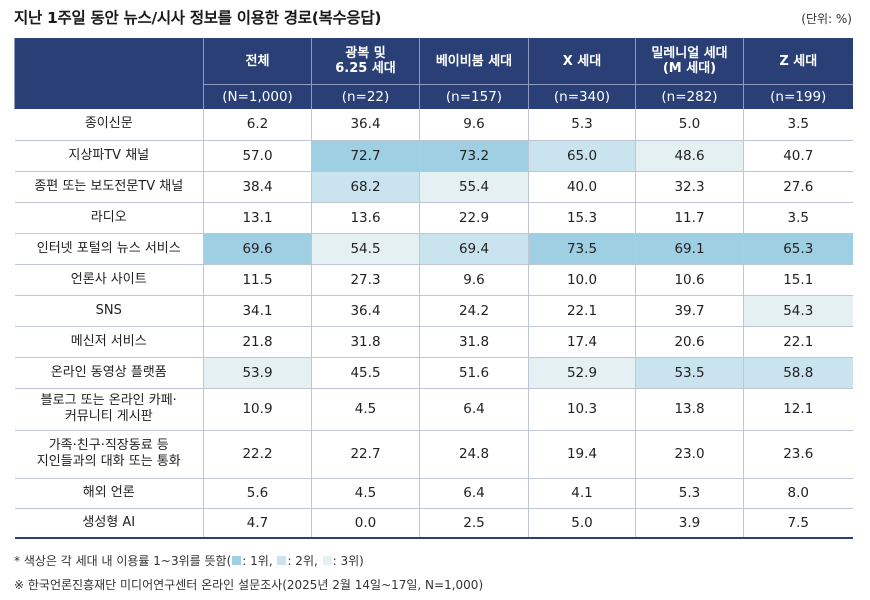 This screenshot has height=600, width=870. I want to click on table-cell: 9.6, so click(474, 125).